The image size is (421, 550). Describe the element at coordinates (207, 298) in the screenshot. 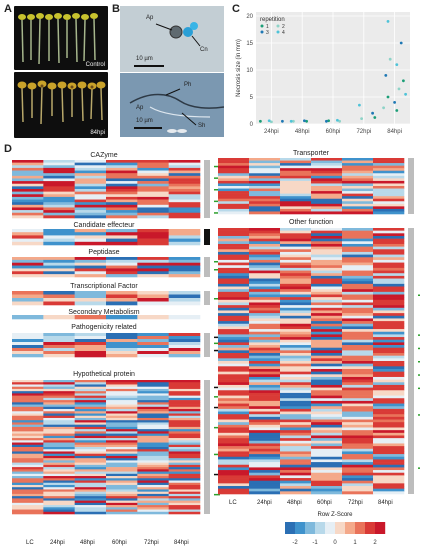

I see `tf-sidebar` at that location.